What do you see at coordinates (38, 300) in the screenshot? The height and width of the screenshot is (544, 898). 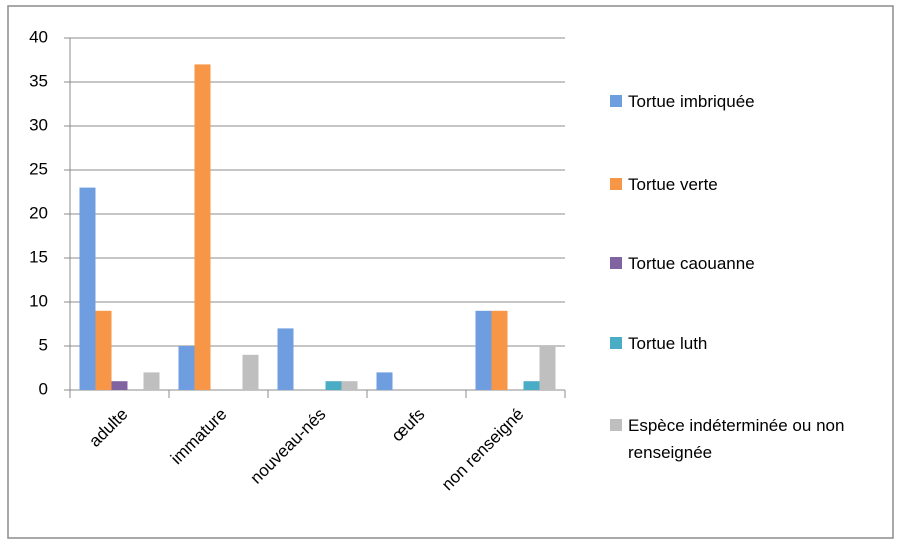 I see `y-tick-label: 10` at bounding box center [38, 300].